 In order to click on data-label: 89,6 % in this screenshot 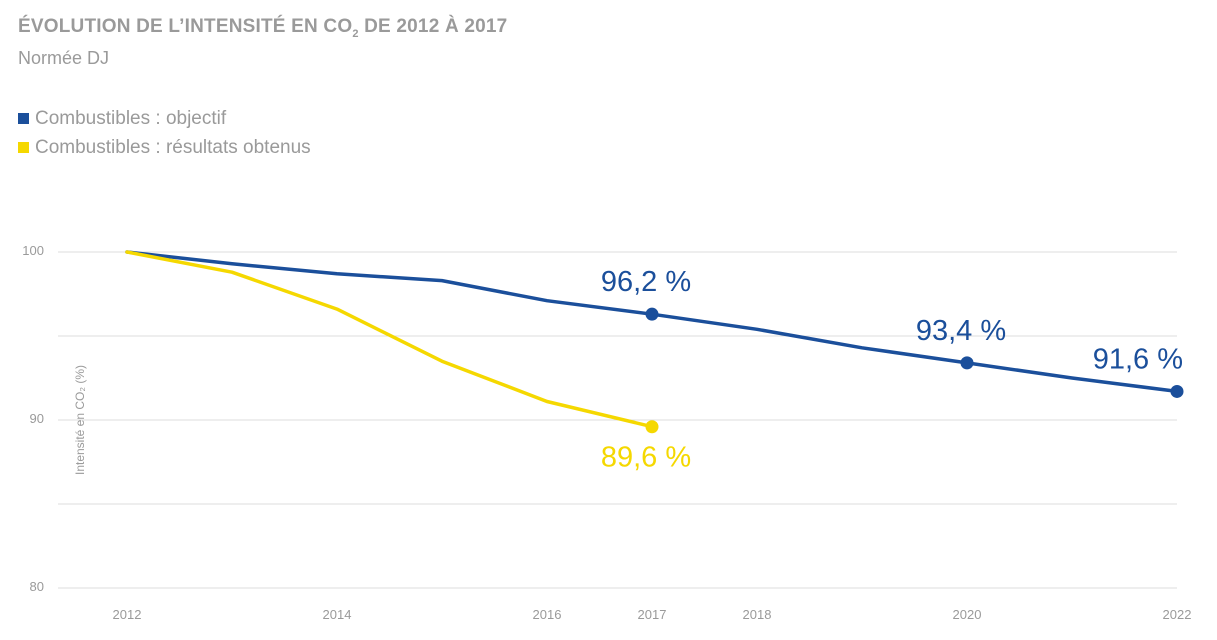, I will do `click(646, 458)`.